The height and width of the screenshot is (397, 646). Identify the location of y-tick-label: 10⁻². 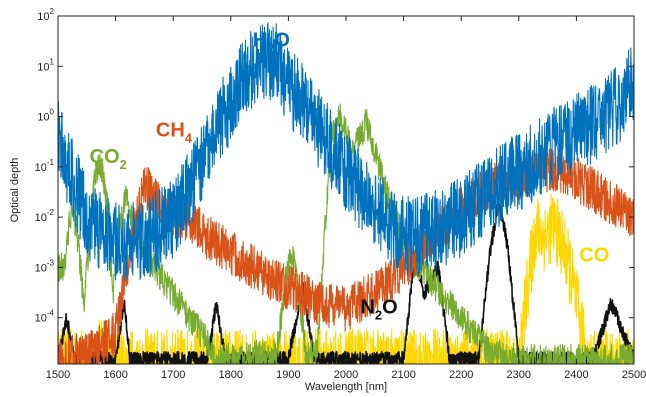
(45, 216).